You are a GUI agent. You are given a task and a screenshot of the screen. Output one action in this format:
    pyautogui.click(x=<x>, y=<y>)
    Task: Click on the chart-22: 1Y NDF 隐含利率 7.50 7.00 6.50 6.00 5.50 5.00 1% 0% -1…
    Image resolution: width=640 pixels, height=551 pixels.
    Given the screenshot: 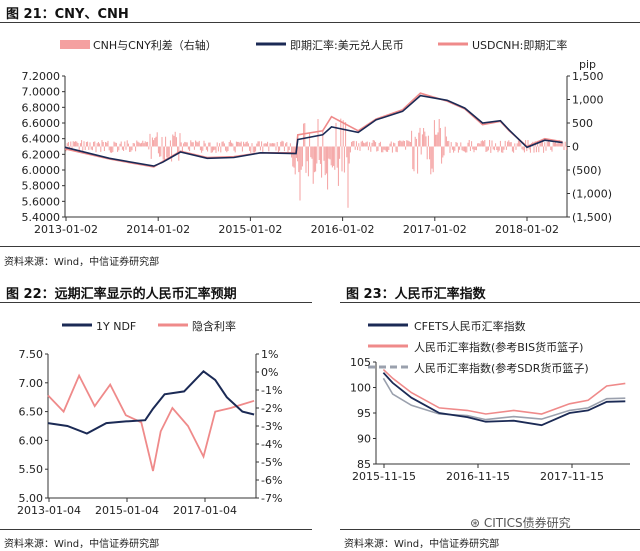 What is the action you would take?
    pyautogui.click(x=149, y=418)
    